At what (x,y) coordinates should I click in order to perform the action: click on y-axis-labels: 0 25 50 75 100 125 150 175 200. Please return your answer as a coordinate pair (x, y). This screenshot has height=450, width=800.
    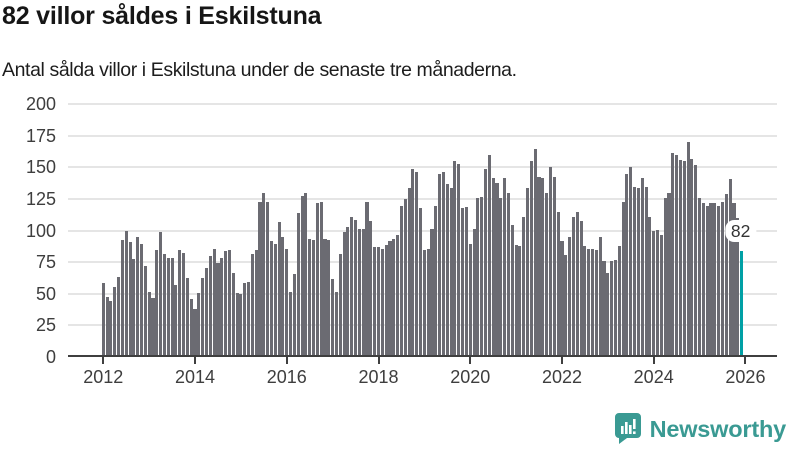
    Looking at the image, I should click on (28, 230).